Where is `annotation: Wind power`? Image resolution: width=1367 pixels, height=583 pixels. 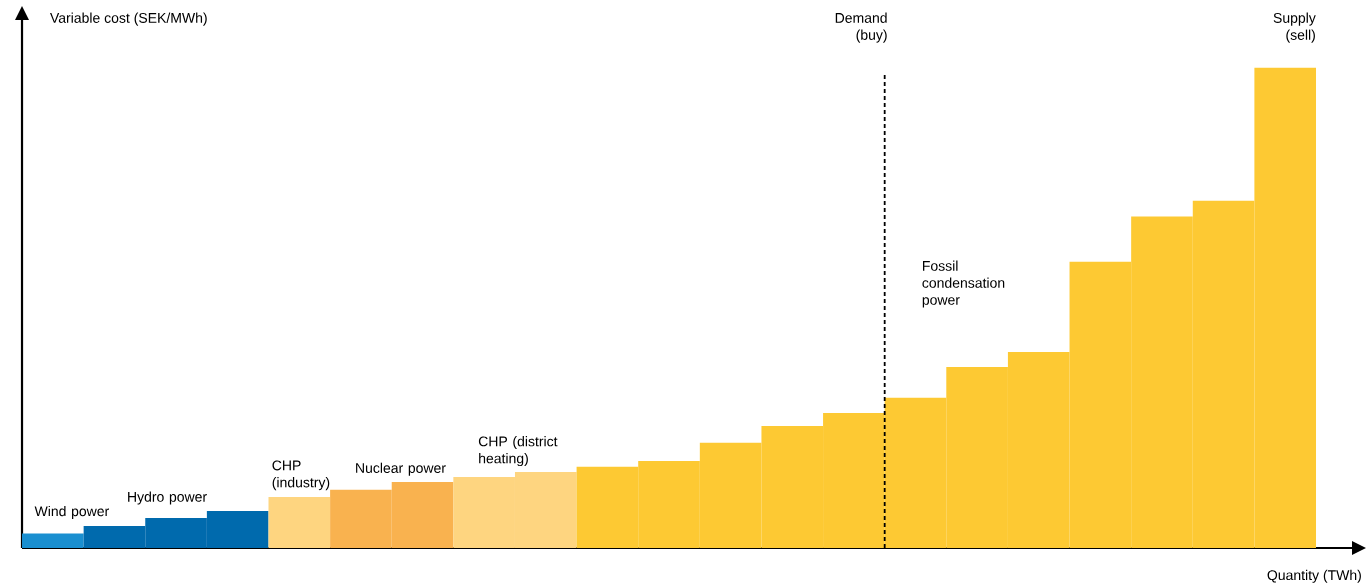
annotation: Wind power is located at coordinates (71, 512).